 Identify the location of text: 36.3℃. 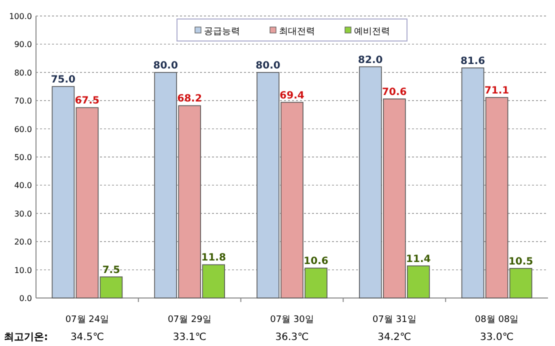
(292, 337).